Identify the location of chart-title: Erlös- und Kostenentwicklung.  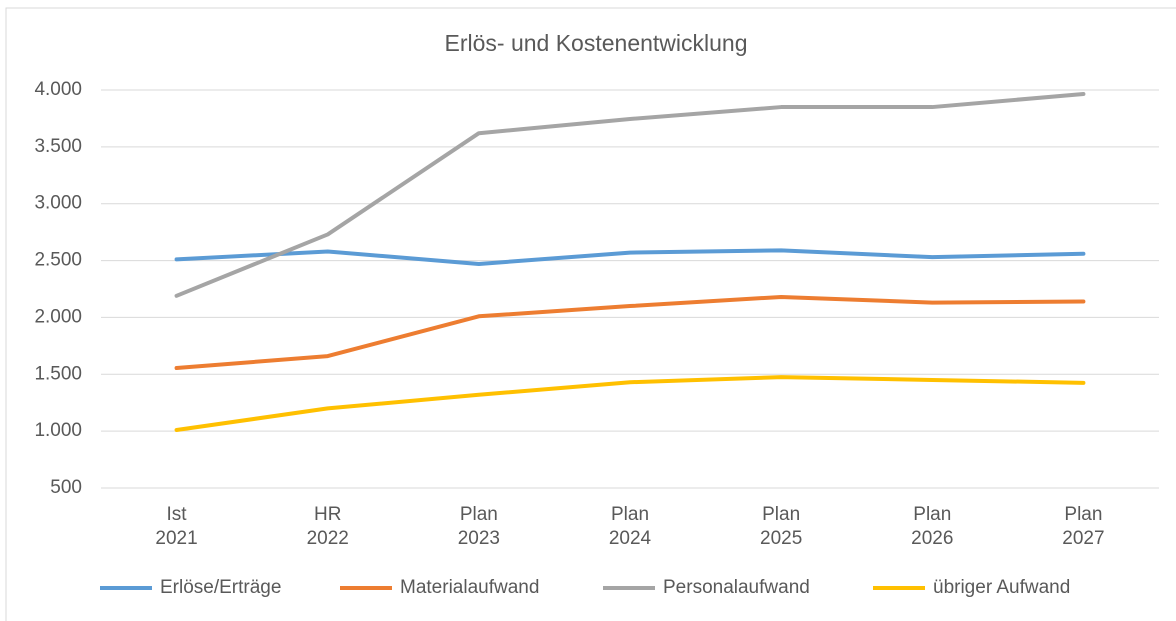
(596, 43).